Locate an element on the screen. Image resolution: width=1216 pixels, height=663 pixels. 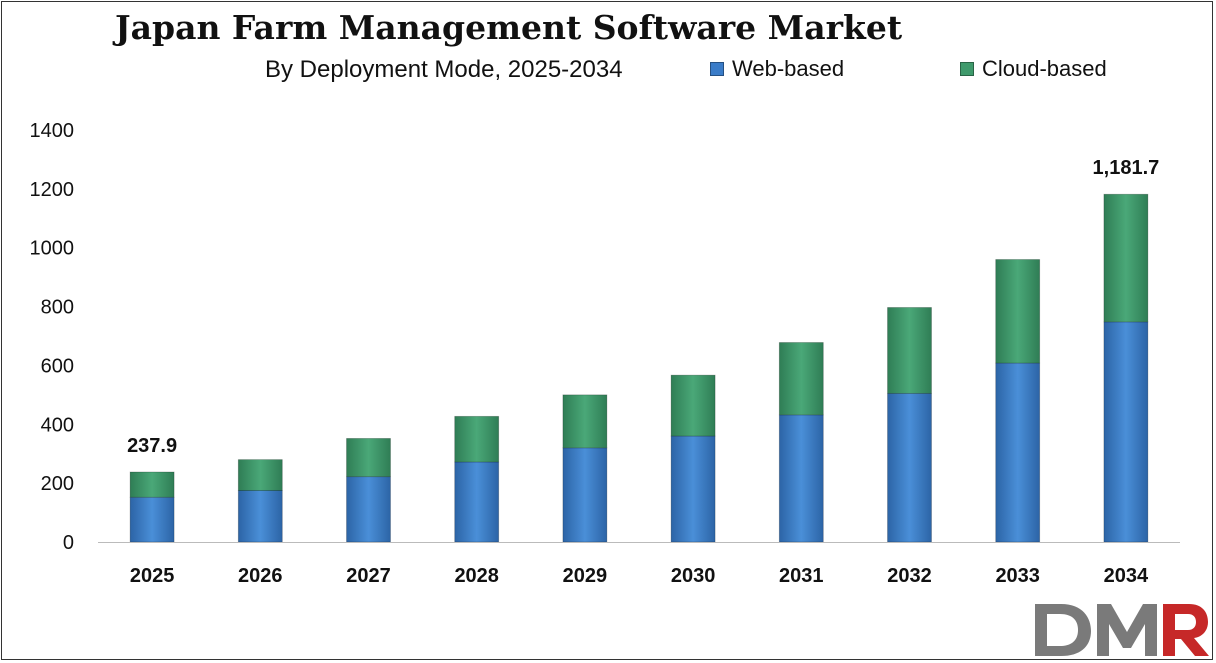
bar-web-based-2026 is located at coordinates (260, 516).